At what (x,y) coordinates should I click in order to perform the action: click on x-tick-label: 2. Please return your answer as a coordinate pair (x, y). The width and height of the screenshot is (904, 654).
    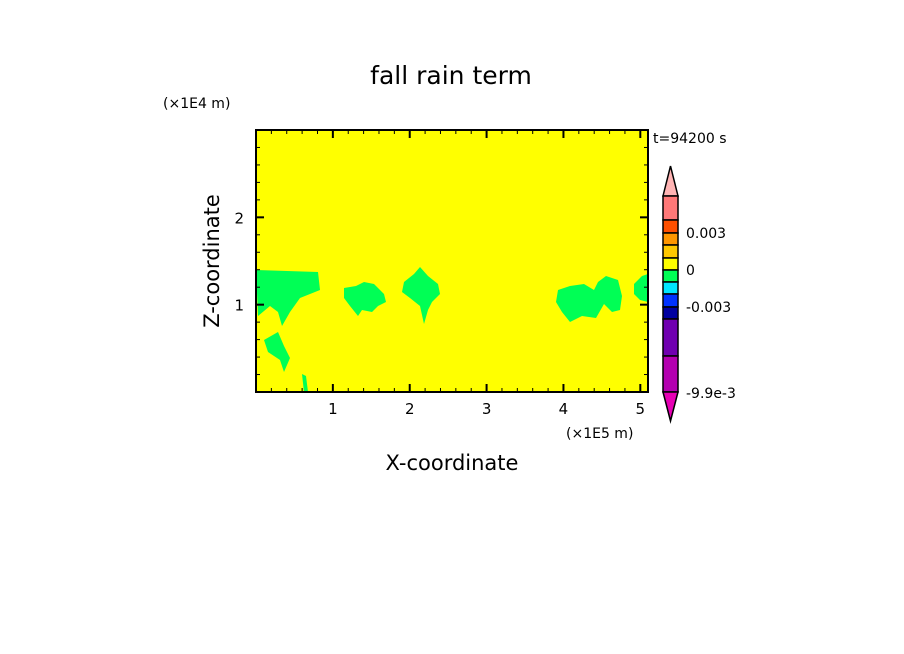
    Looking at the image, I should click on (410, 409).